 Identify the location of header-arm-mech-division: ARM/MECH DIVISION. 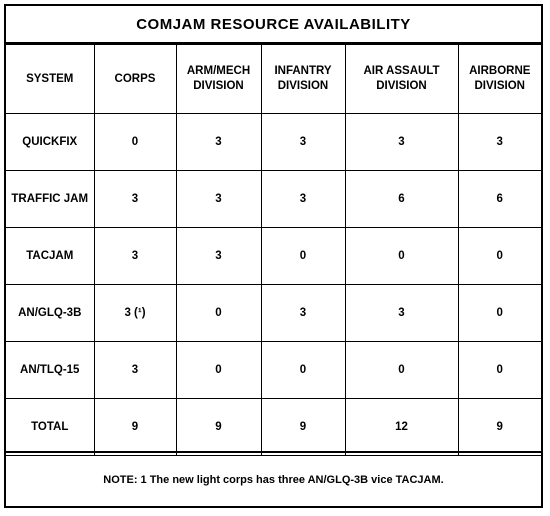
(218, 79).